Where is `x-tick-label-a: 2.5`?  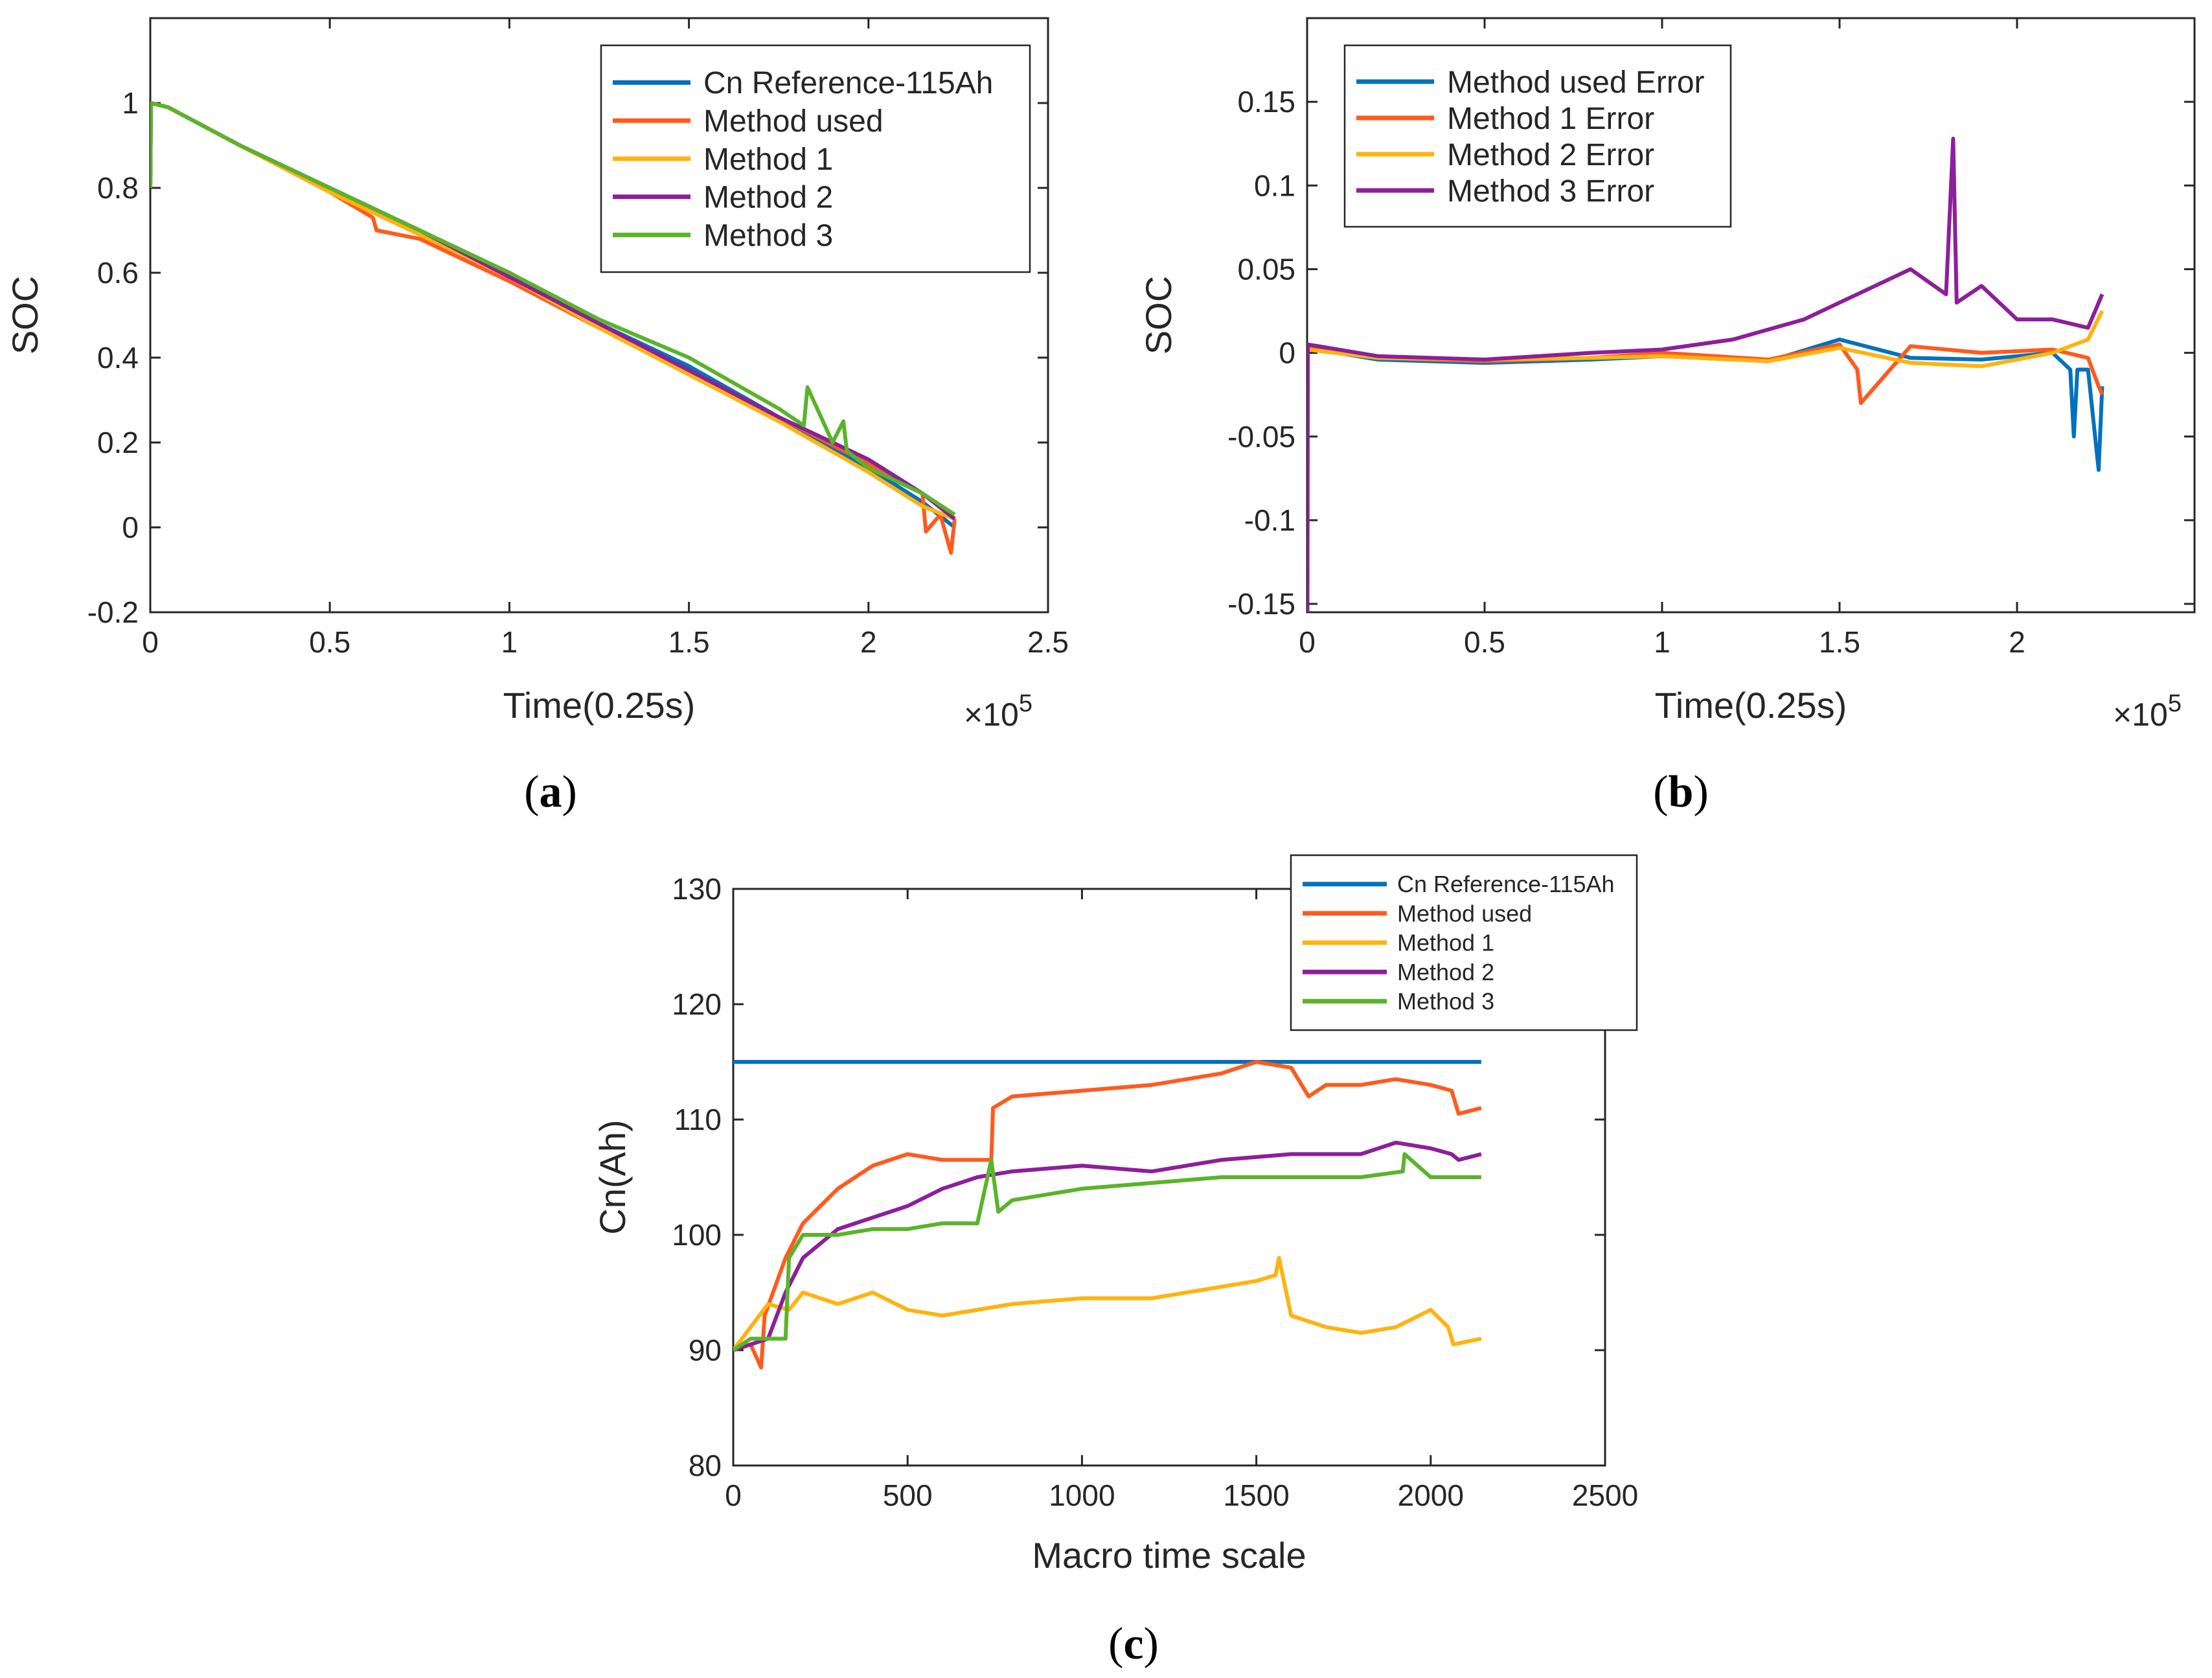
x-tick-label-a: 2.5 is located at coordinates (1048, 642).